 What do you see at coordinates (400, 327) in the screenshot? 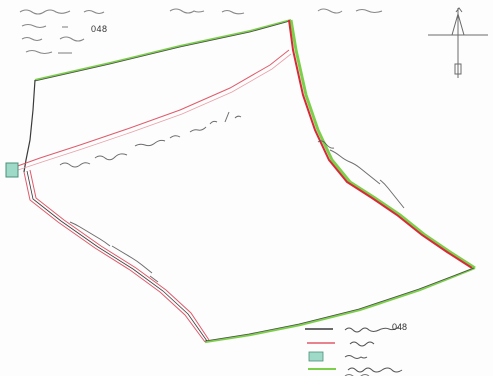
I see `legend-plot-code: 048` at bounding box center [400, 327].